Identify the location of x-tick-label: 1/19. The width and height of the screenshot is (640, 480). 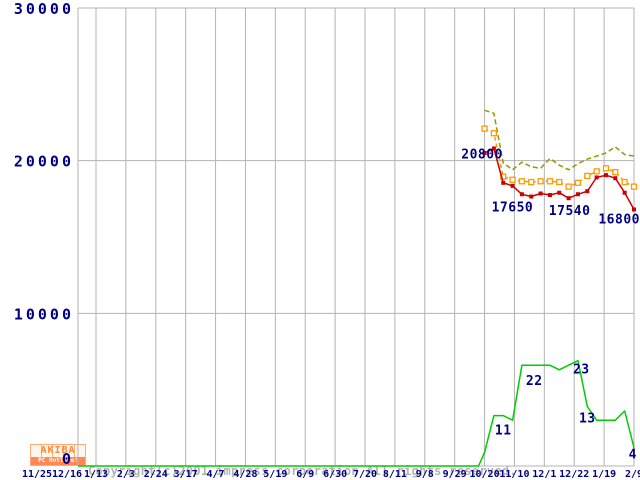
(604, 474).